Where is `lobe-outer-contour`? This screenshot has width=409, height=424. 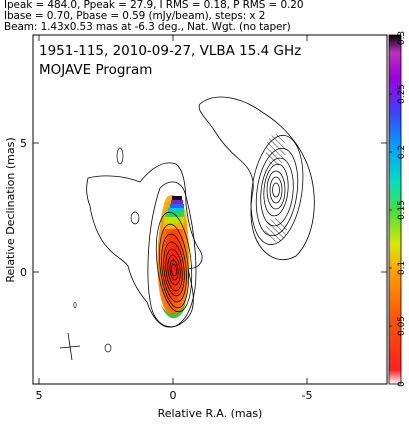
lobe-outer-contour is located at coordinates (256, 178).